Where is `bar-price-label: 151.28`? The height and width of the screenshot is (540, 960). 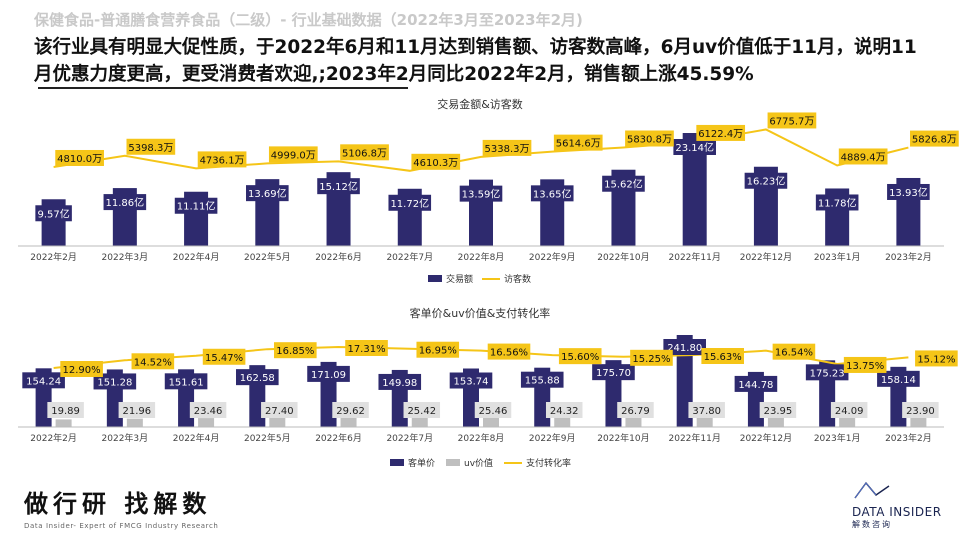 bar-price-label: 151.28 is located at coordinates (114, 382).